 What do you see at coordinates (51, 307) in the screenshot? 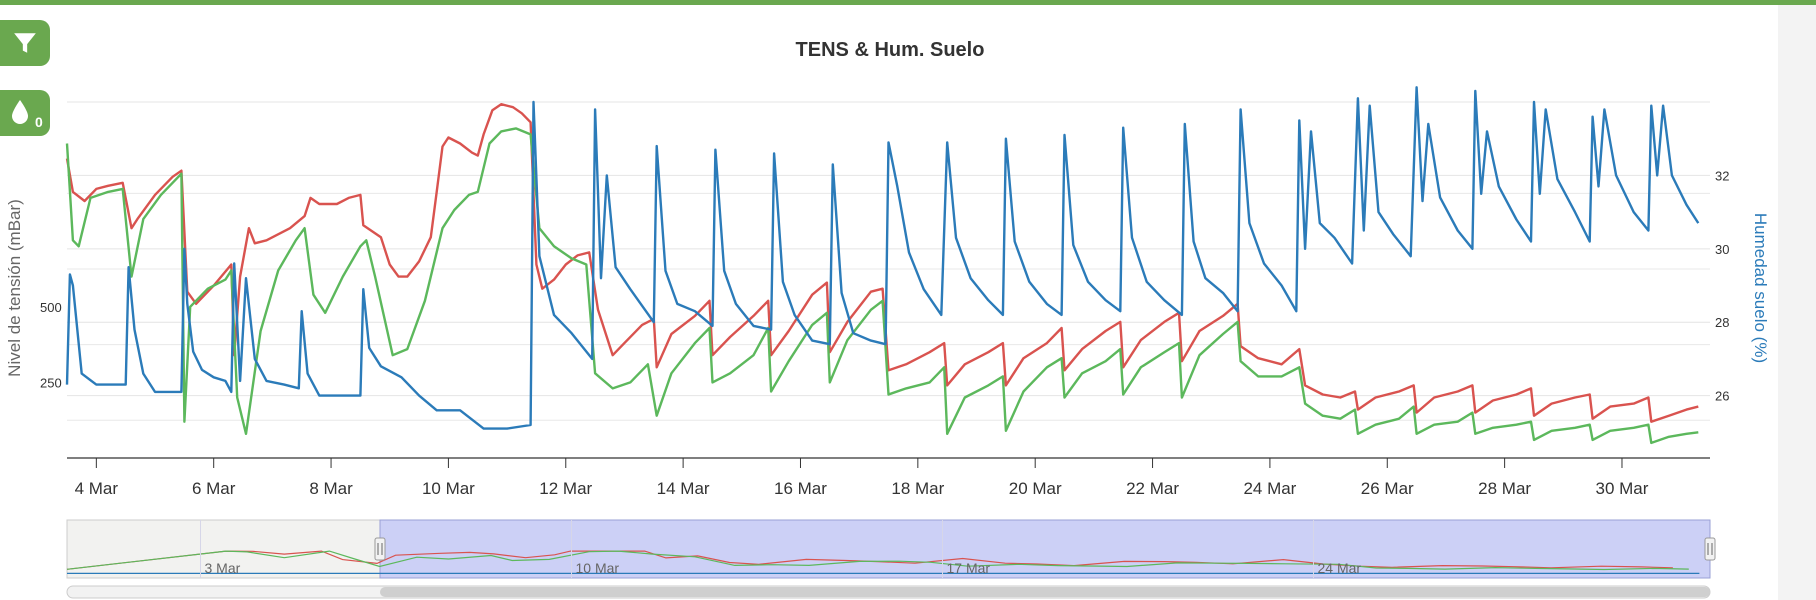
I see `y-left-tick-label: 500` at bounding box center [51, 307].